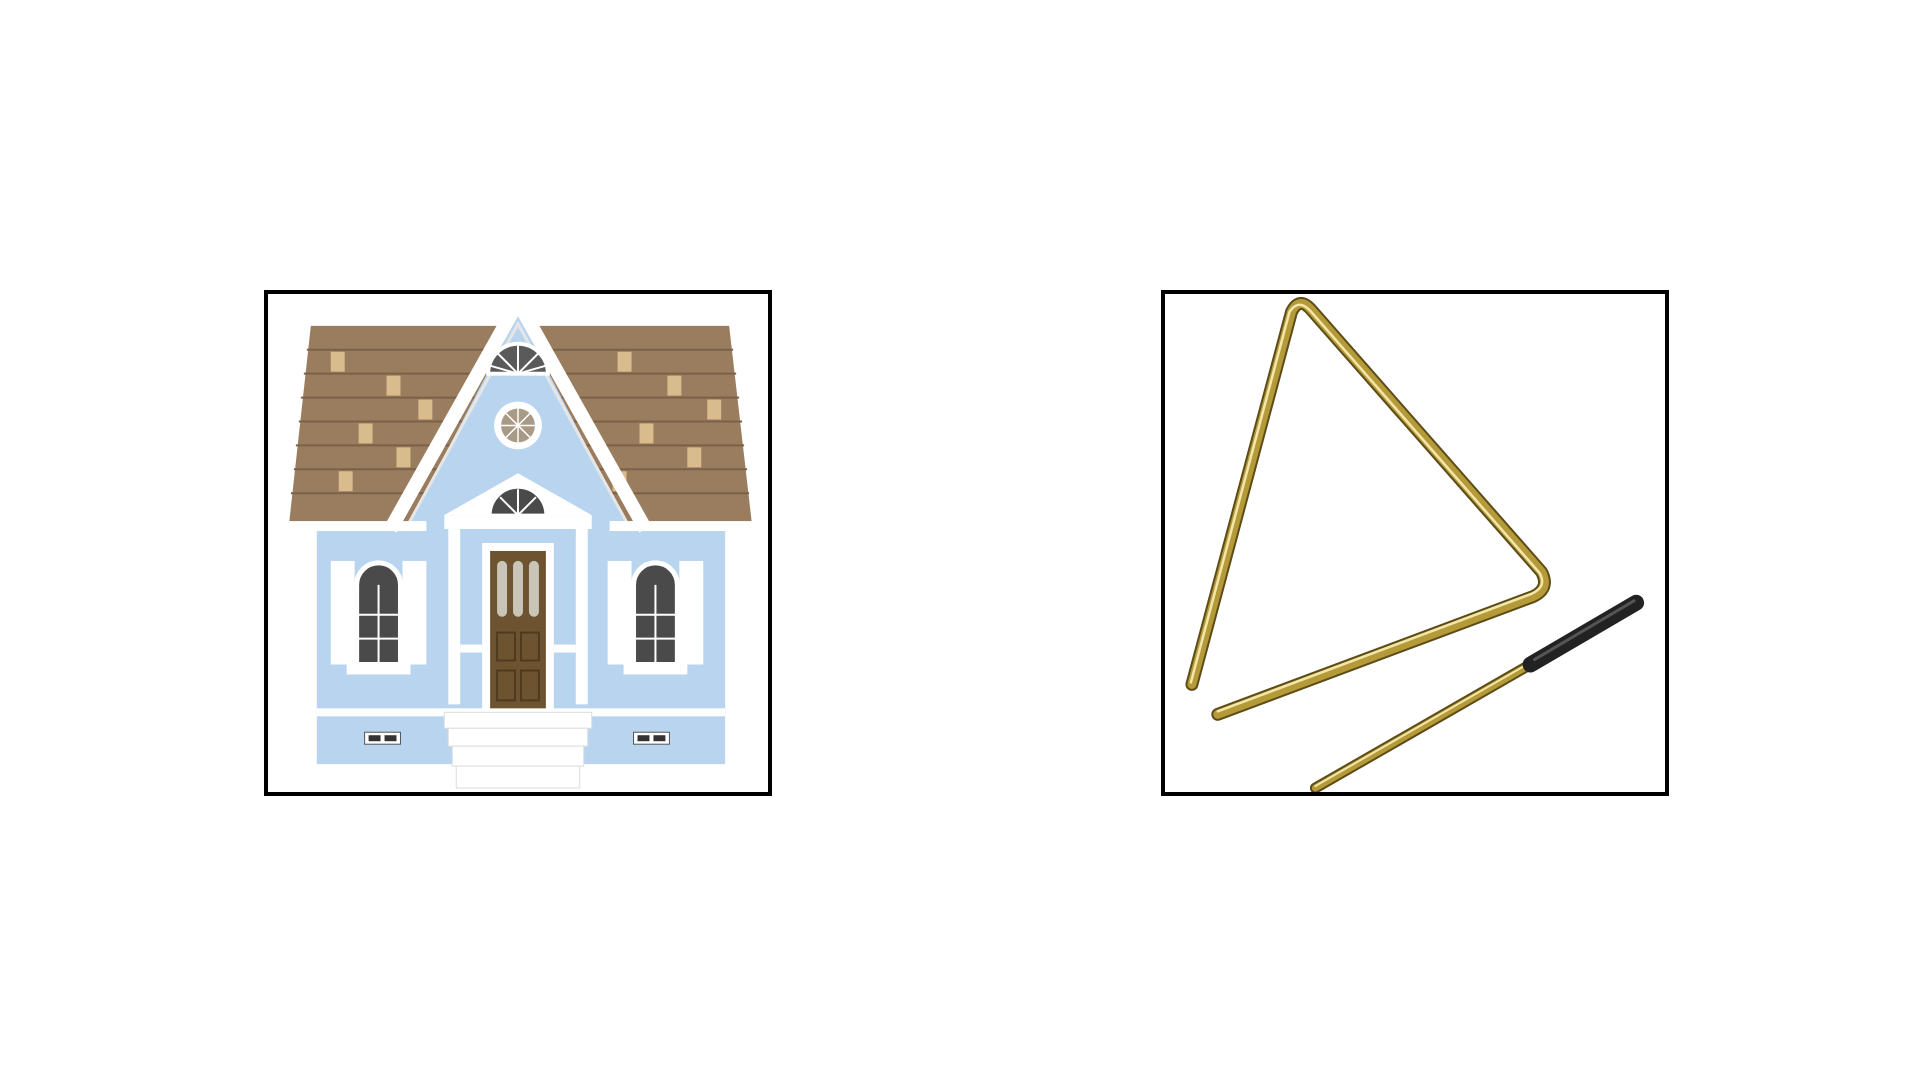  What do you see at coordinates (651, 738) in the screenshot?
I see `right-vent` at bounding box center [651, 738].